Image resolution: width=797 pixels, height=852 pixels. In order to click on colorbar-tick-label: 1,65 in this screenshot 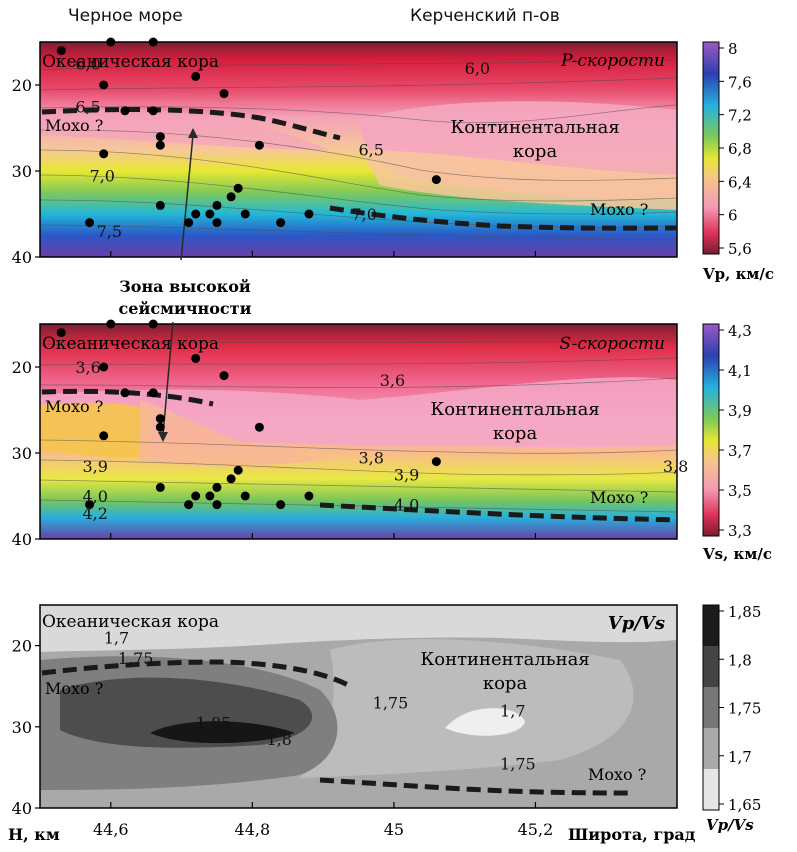, I will do `click(744, 805)`.